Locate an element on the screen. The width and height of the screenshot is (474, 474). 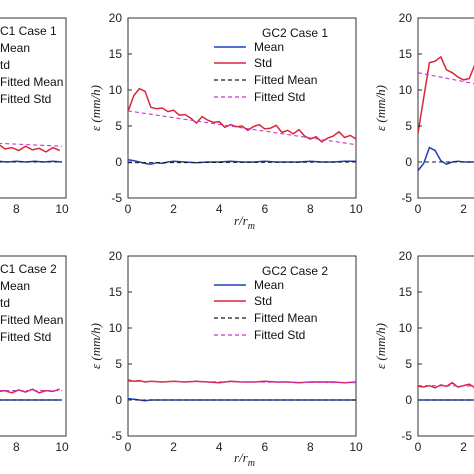
series-fitted-mean-line is located at coordinates (242, 162).